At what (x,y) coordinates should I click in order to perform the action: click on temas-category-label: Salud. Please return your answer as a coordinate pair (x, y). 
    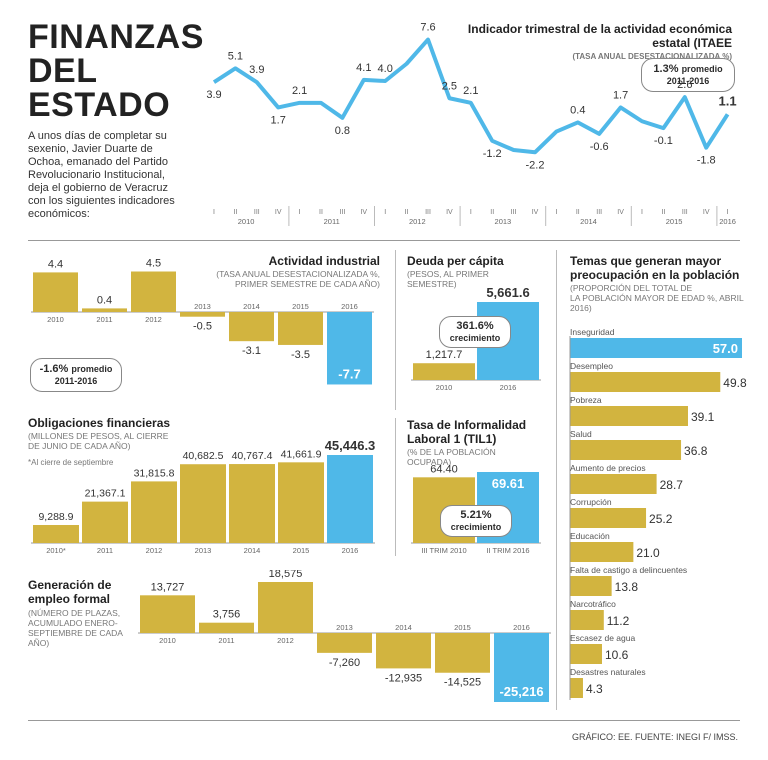
    Looking at the image, I should click on (581, 434).